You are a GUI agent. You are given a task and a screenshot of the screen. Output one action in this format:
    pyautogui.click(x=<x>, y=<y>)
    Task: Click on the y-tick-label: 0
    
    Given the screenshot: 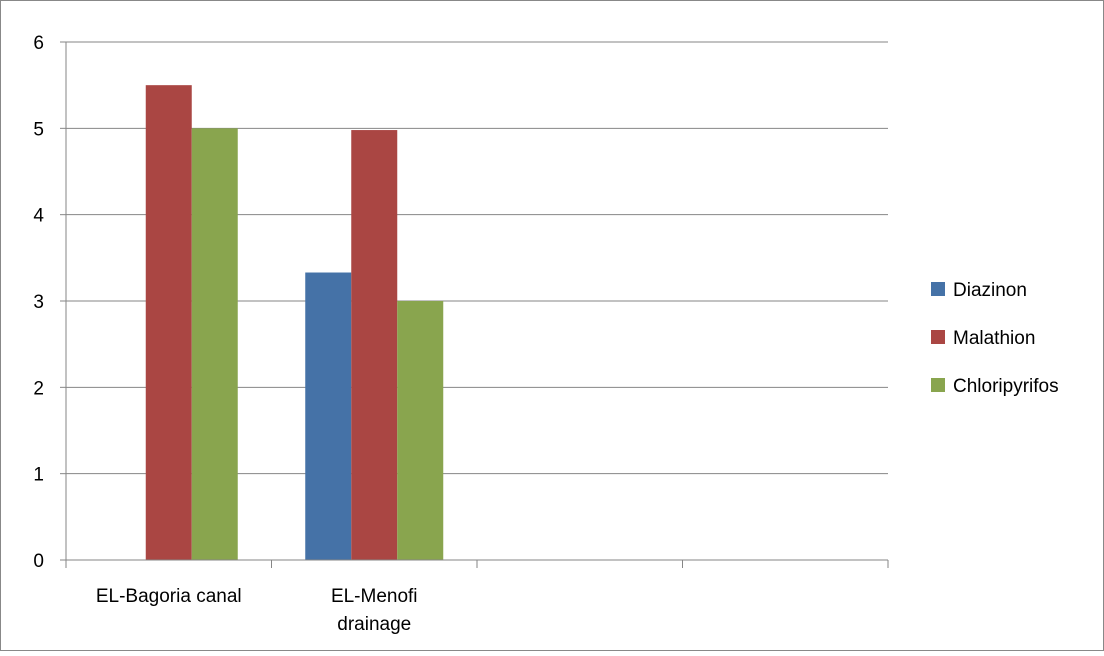 What is the action you would take?
    pyautogui.click(x=38, y=561)
    